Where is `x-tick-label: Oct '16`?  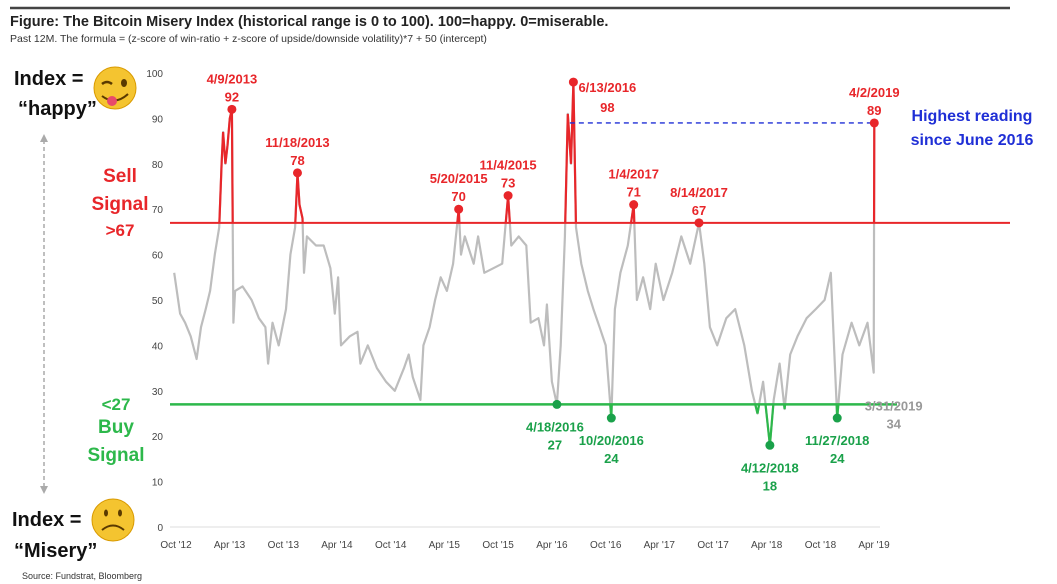
x-tick-label: Oct '16 is located at coordinates (606, 545).